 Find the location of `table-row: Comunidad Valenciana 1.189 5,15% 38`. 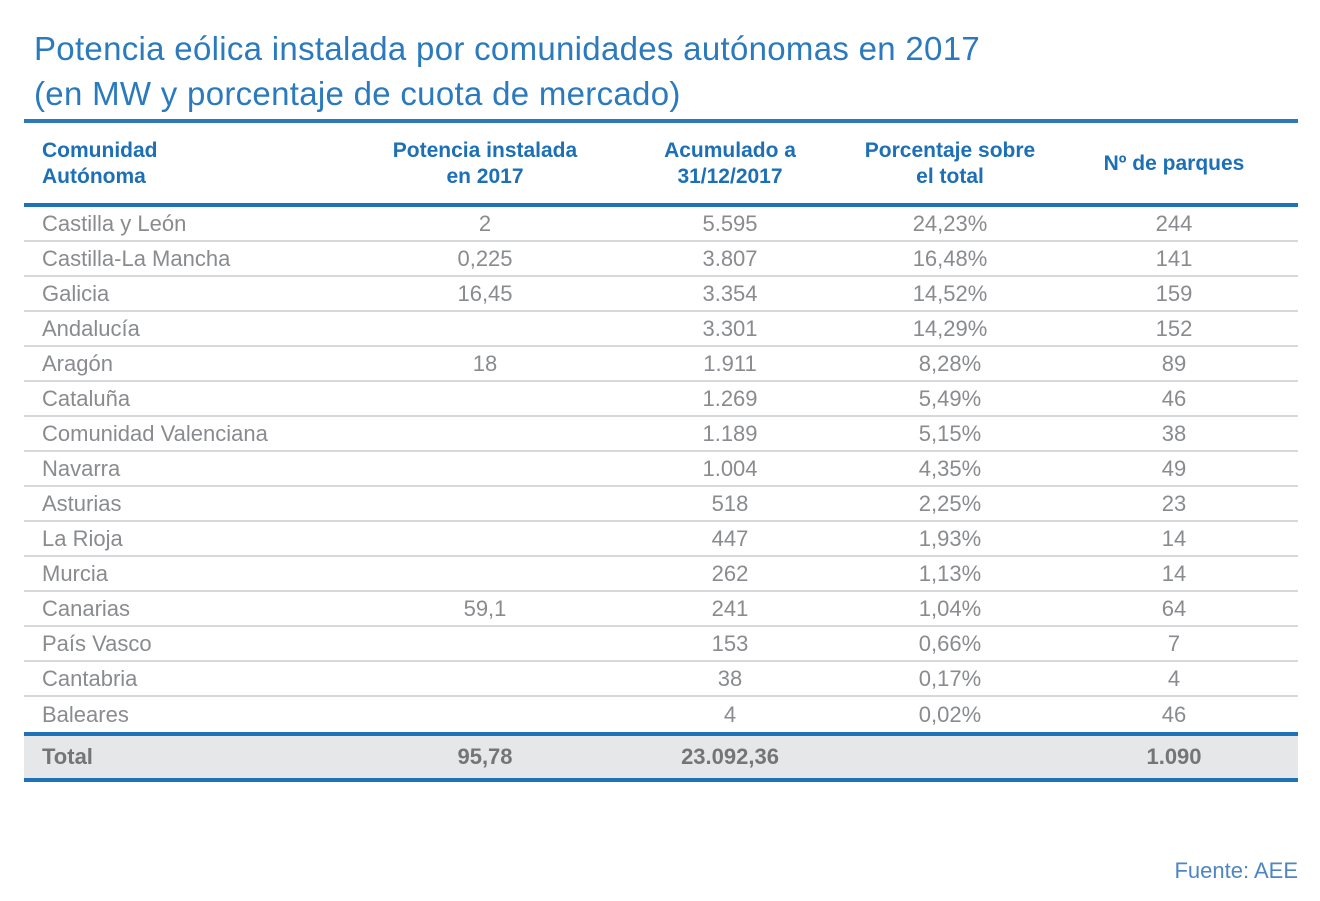

table-row: Comunidad Valenciana 1.189 5,15% 38 is located at coordinates (661, 434).